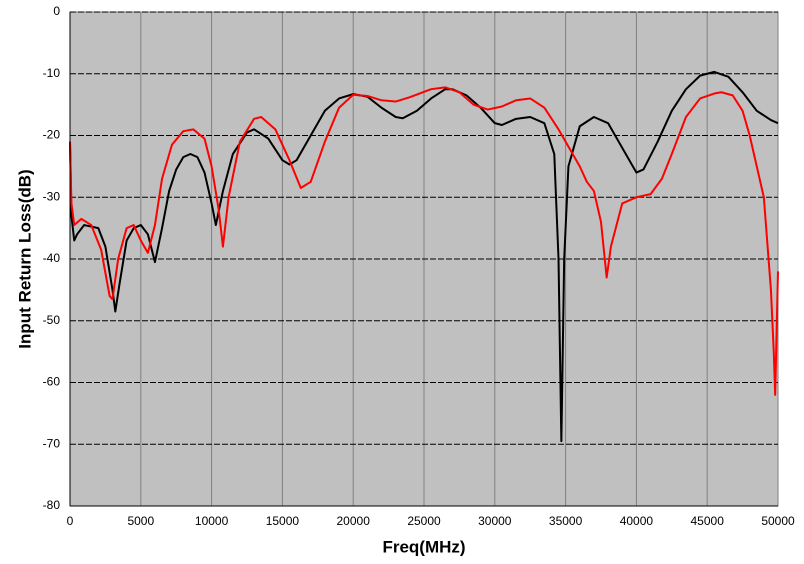 The height and width of the screenshot is (564, 804). I want to click on y-tick-label: -10, so click(52, 73).